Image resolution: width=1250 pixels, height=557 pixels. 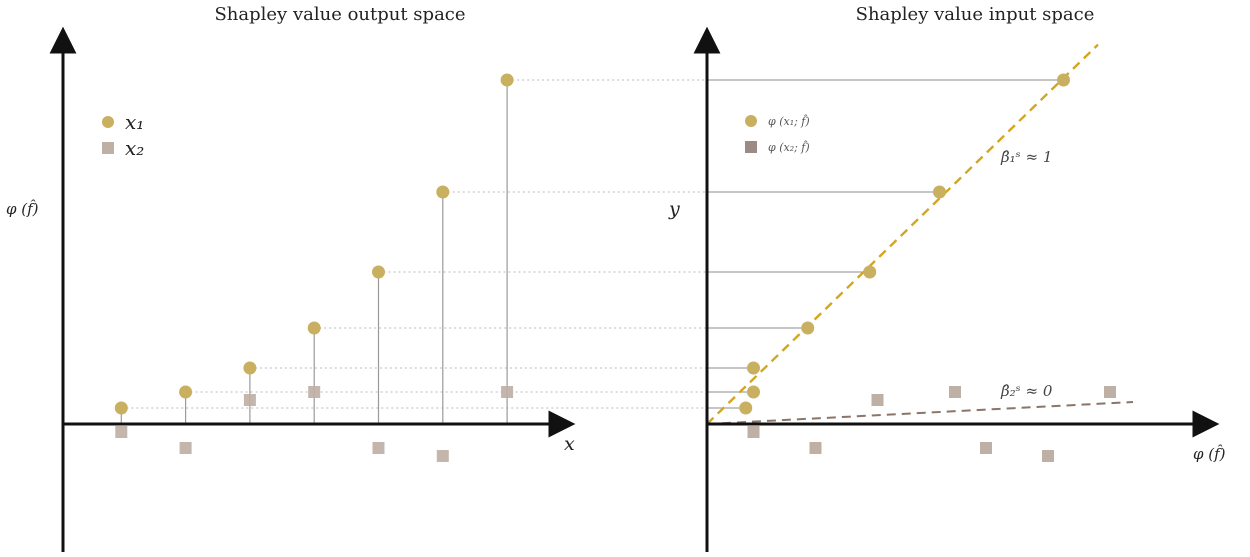 I want to click on right-x-axis-label: φ (f̂), so click(x=1209, y=454).